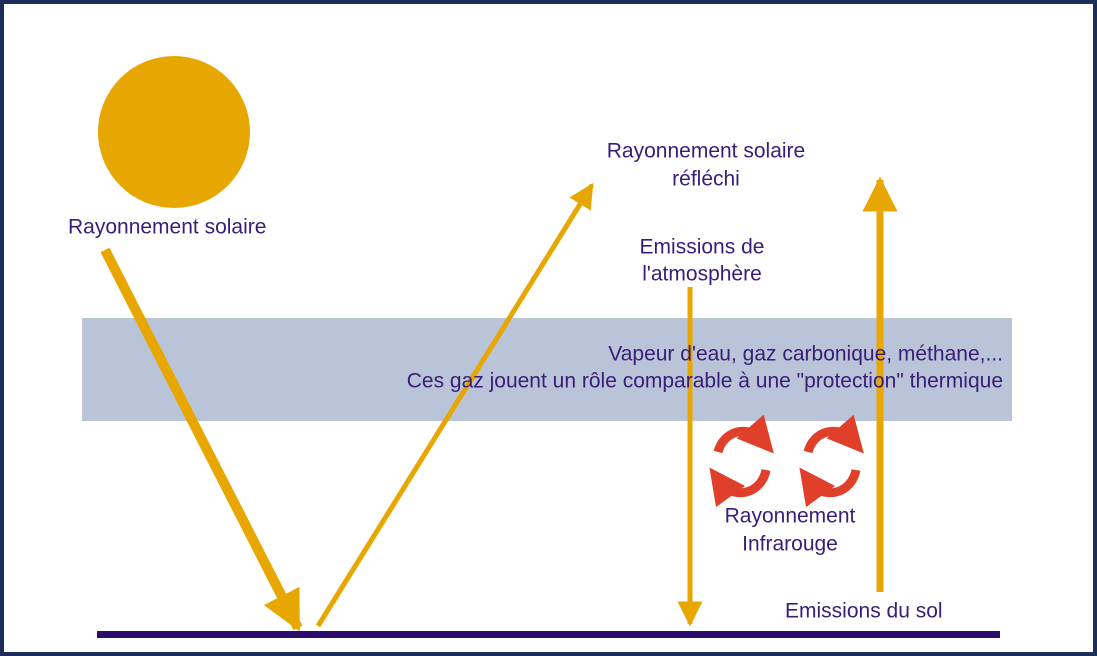  Describe the element at coordinates (790, 516) in the screenshot. I see `infrared-label: Rayonnement` at that location.